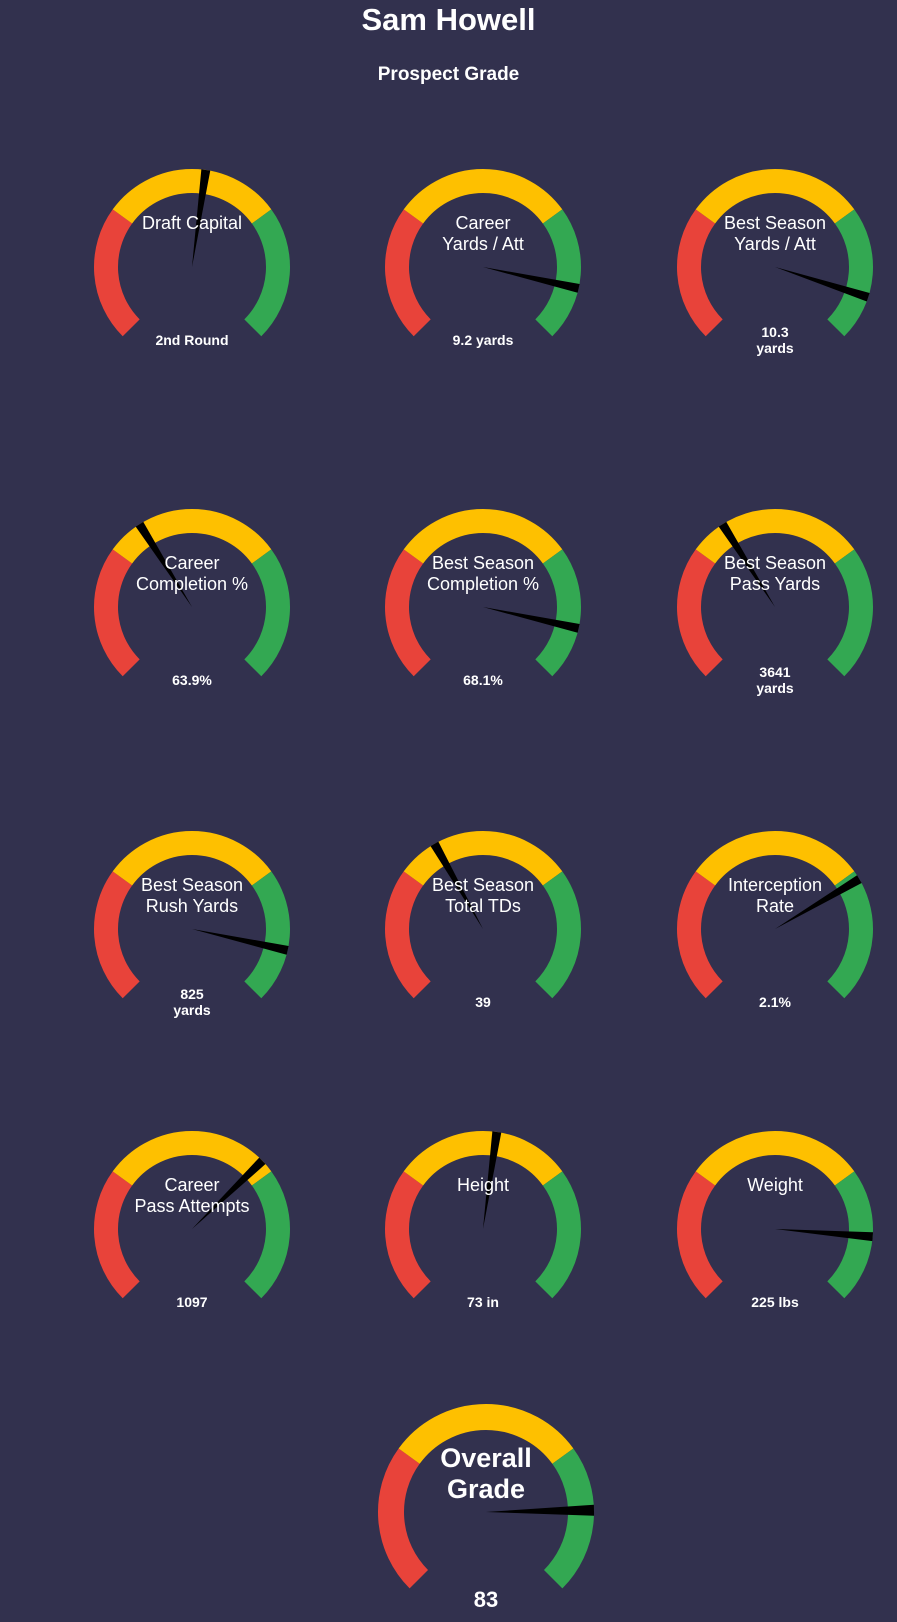 Image resolution: width=897 pixels, height=1622 pixels. I want to click on interception-rate-band-mid, so click(775, 858).